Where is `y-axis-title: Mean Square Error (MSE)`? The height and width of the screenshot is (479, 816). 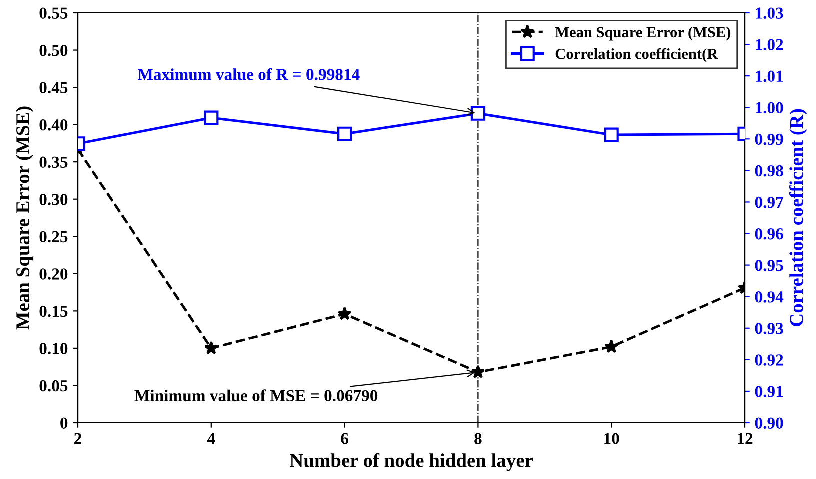 y-axis-title: Mean Square Error (MSE) is located at coordinates (25, 218).